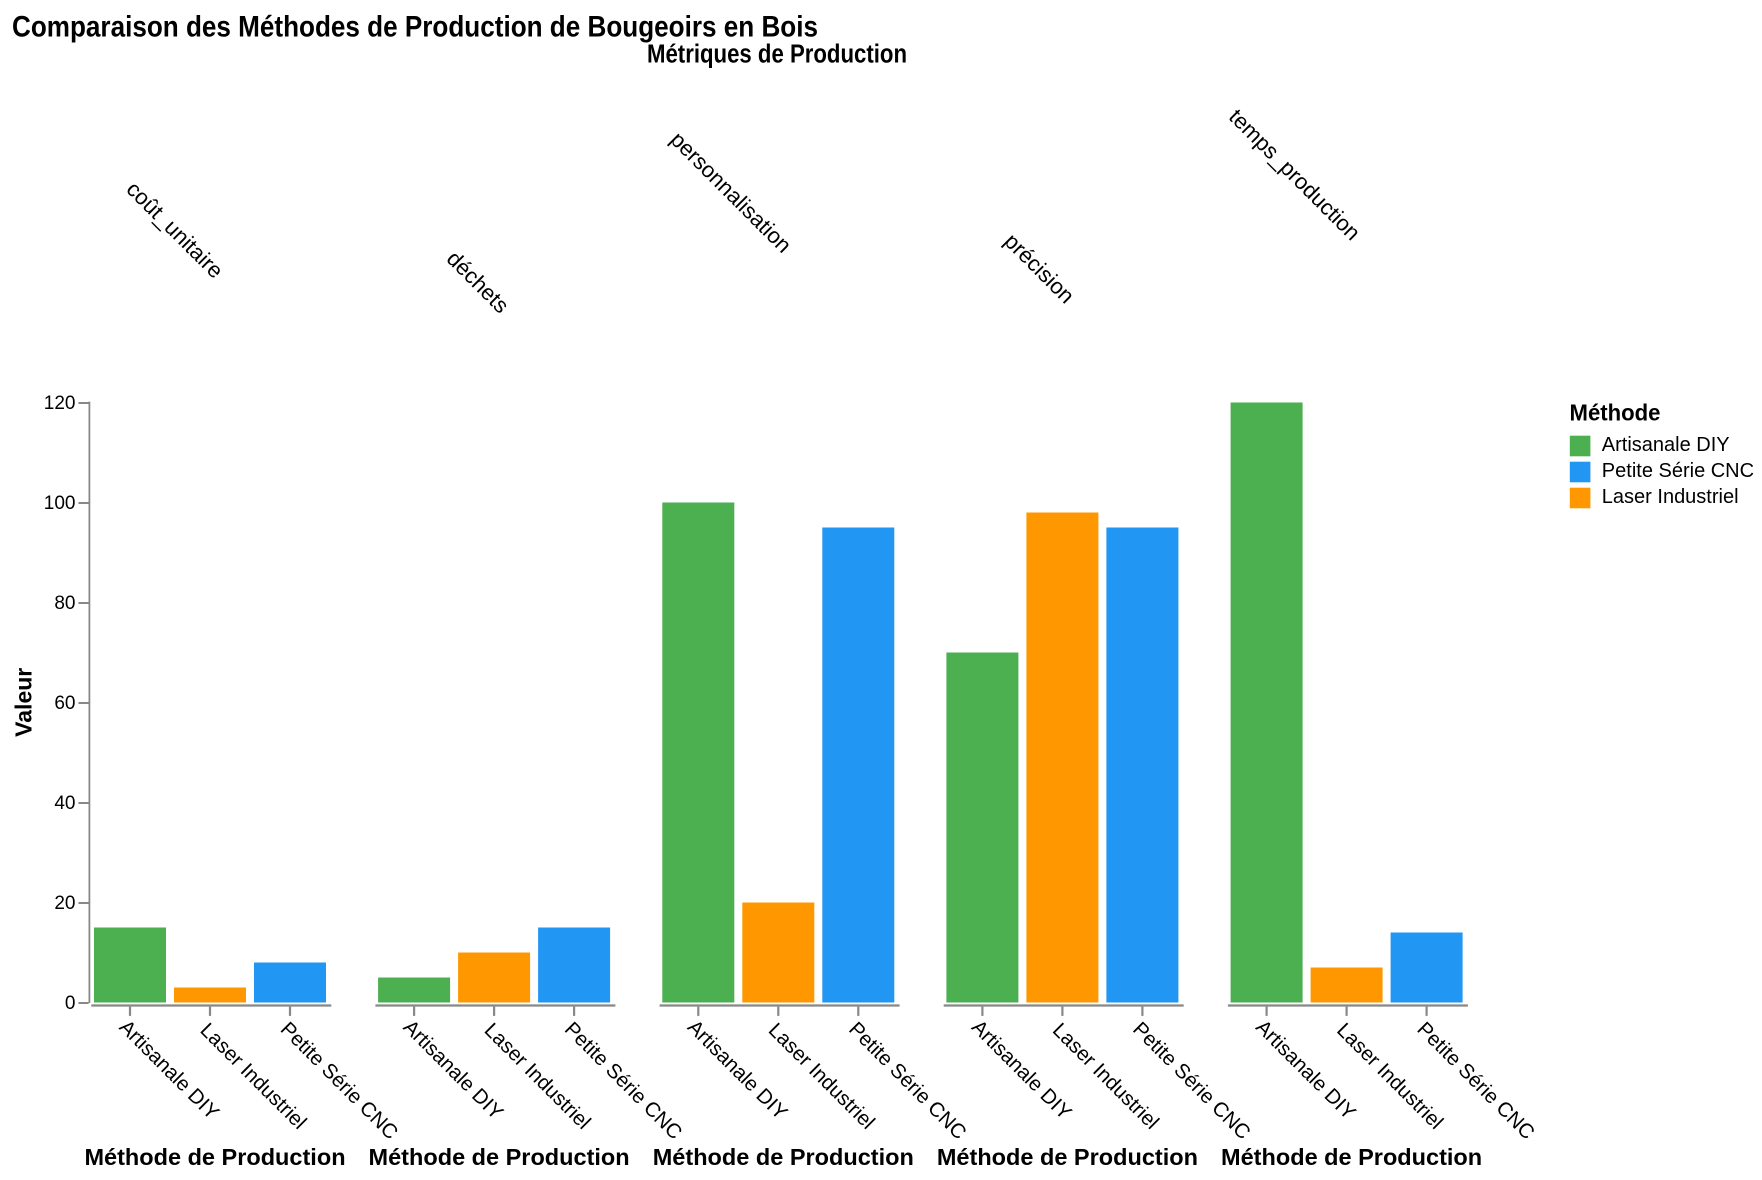 Image resolution: width=1762 pixels, height=1180 pixels. Describe the element at coordinates (23, 702) in the screenshot. I see `svg-text: Valeur` at that location.